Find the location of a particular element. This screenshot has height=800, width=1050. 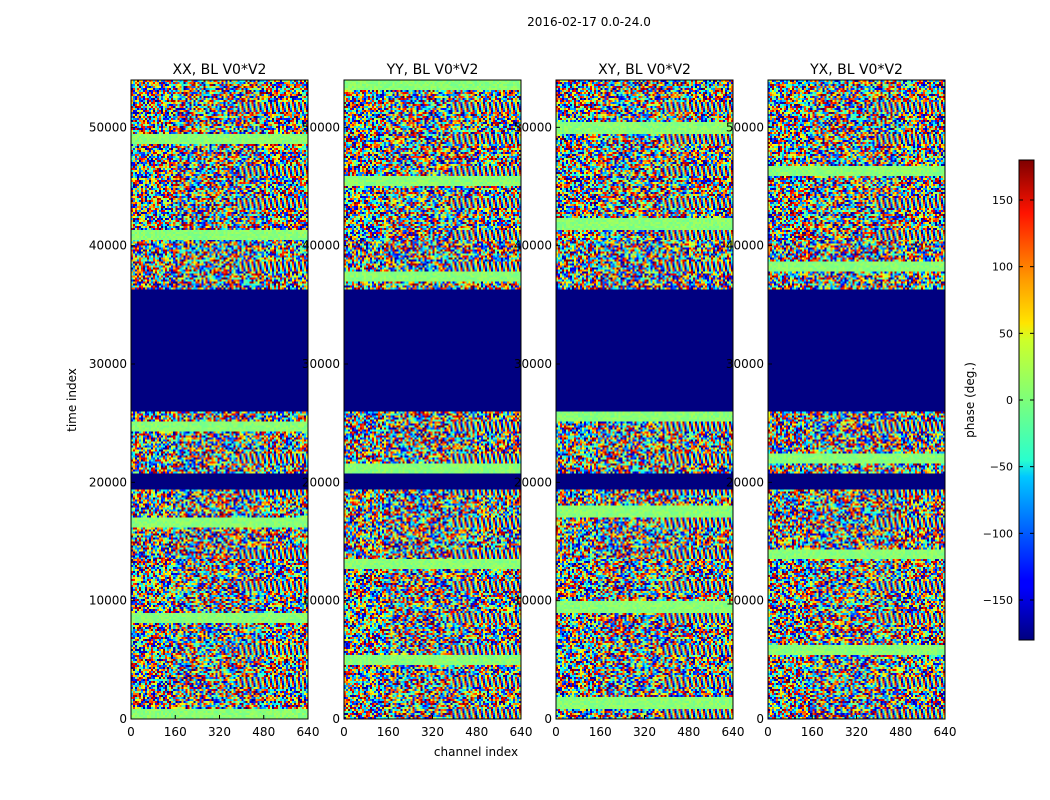

colorbar-tick-label: −100 is located at coordinates (998, 533).